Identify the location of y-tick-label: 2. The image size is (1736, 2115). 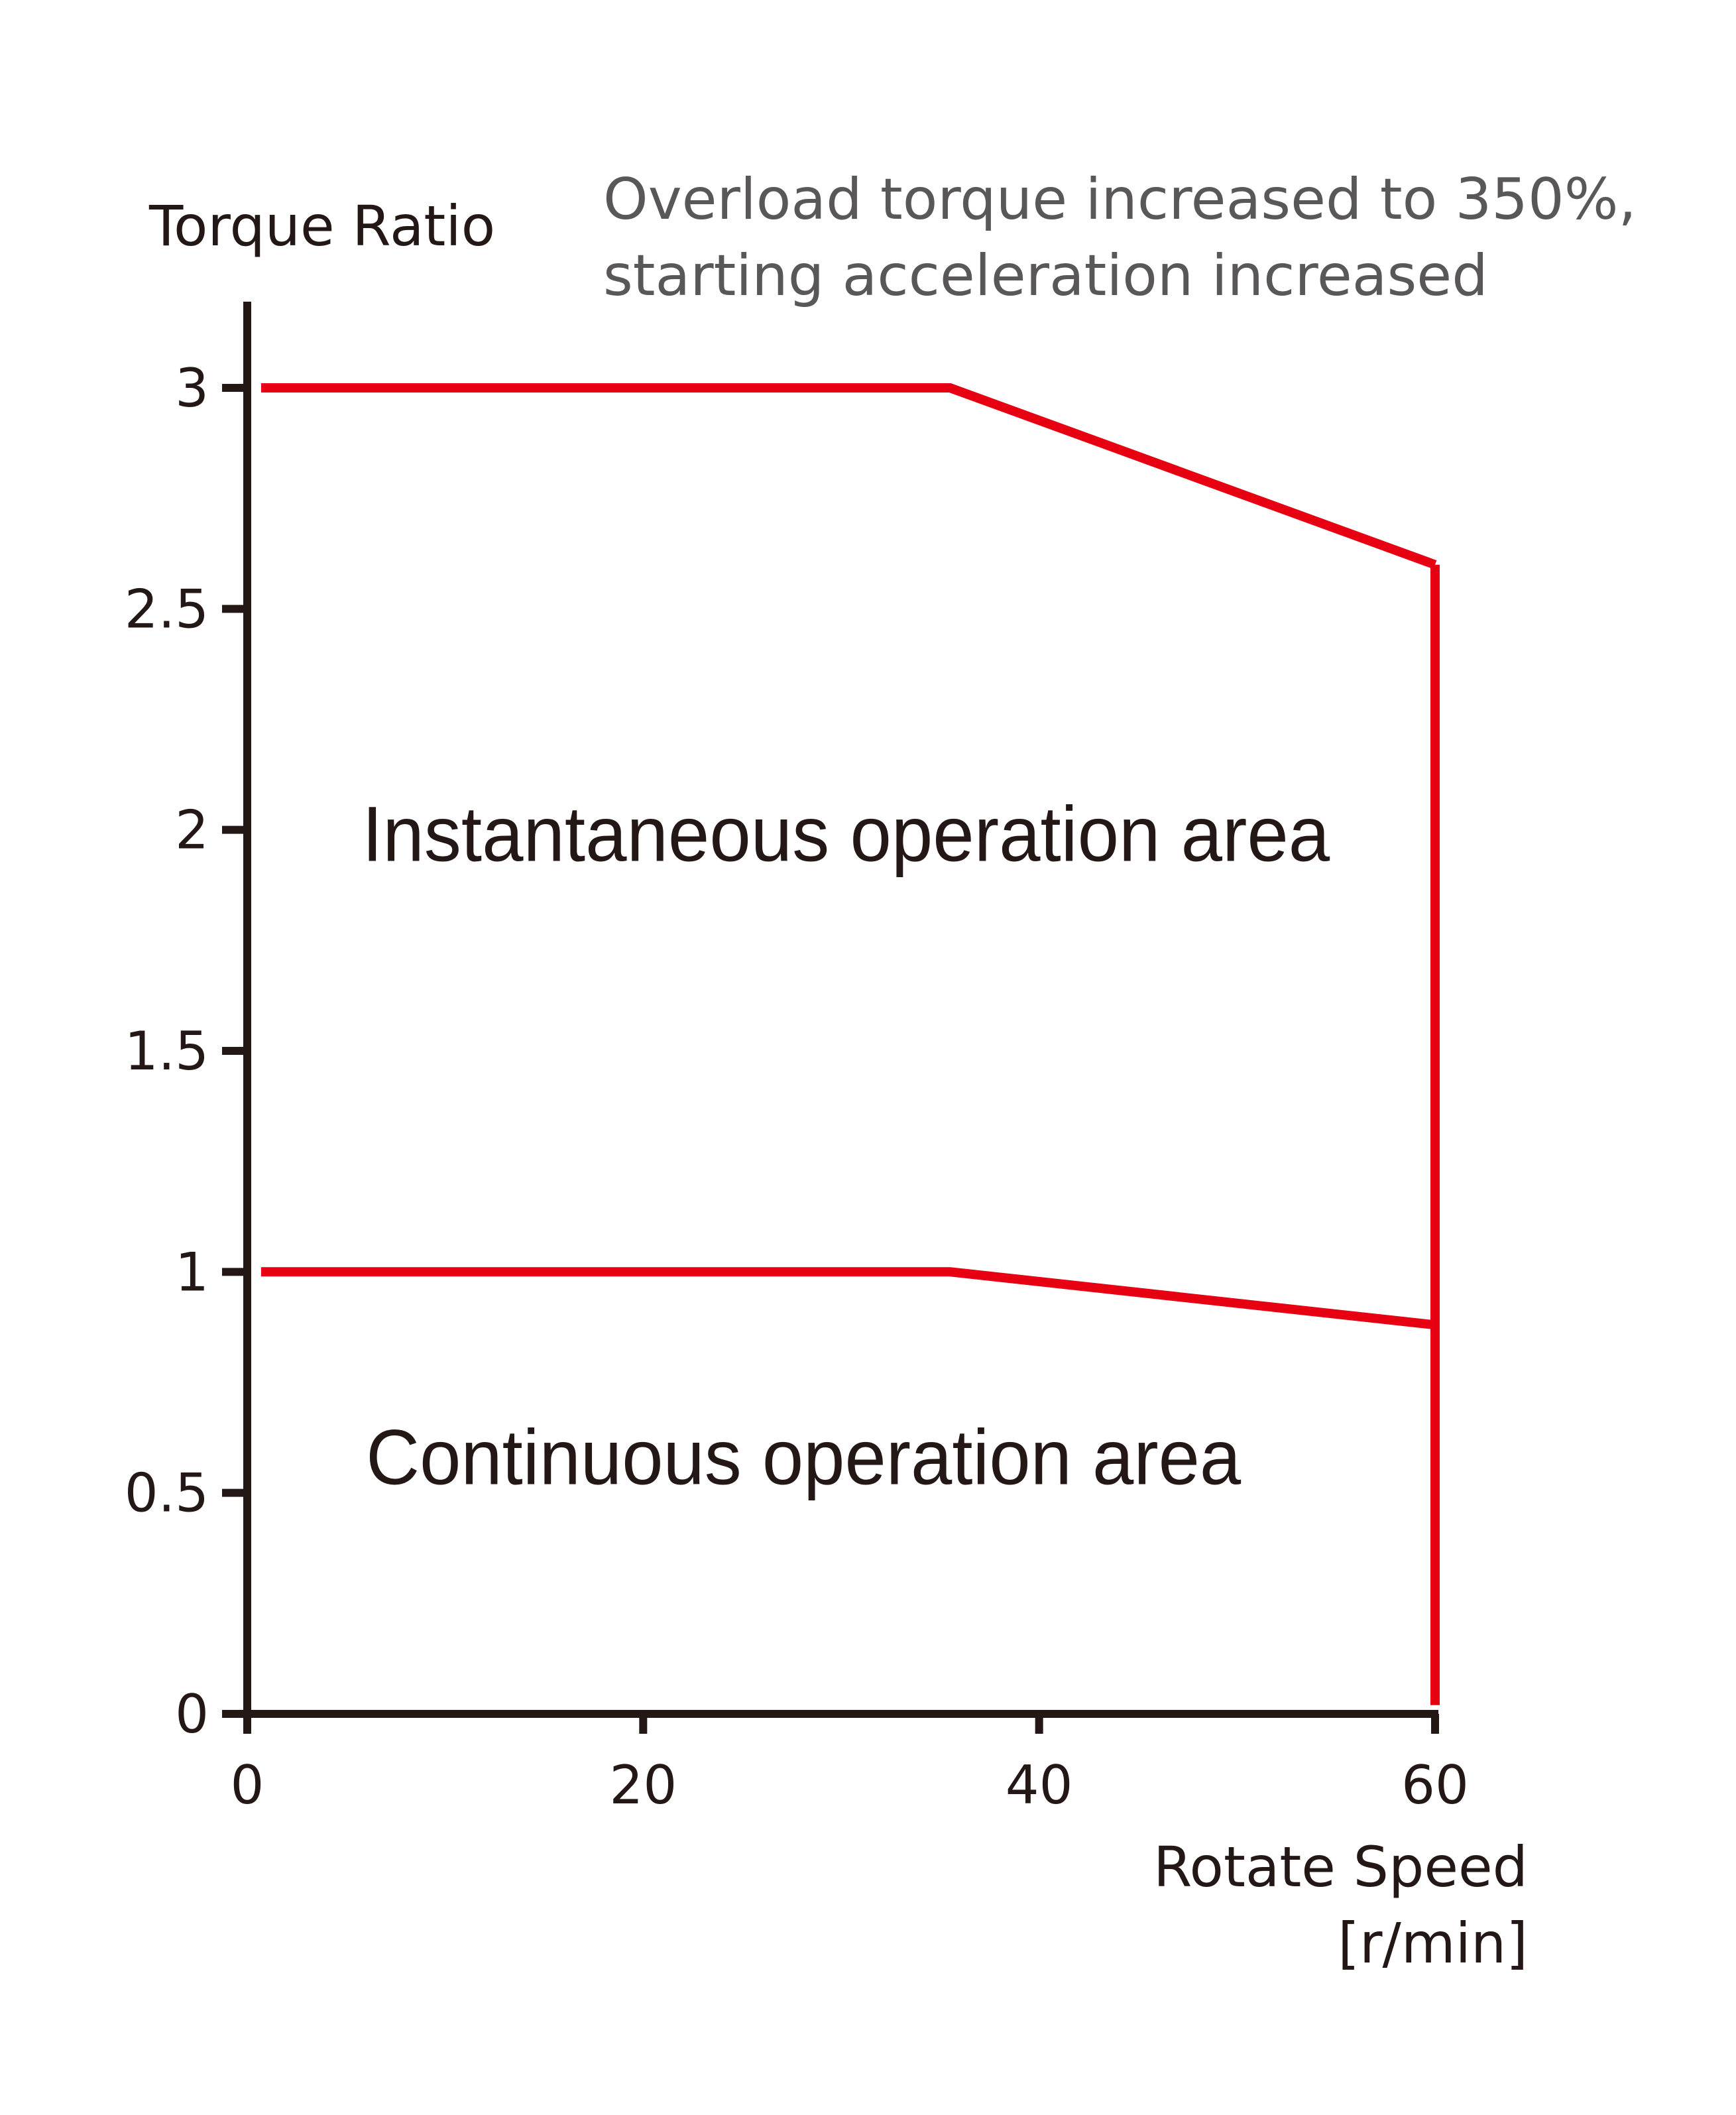
(192, 830).